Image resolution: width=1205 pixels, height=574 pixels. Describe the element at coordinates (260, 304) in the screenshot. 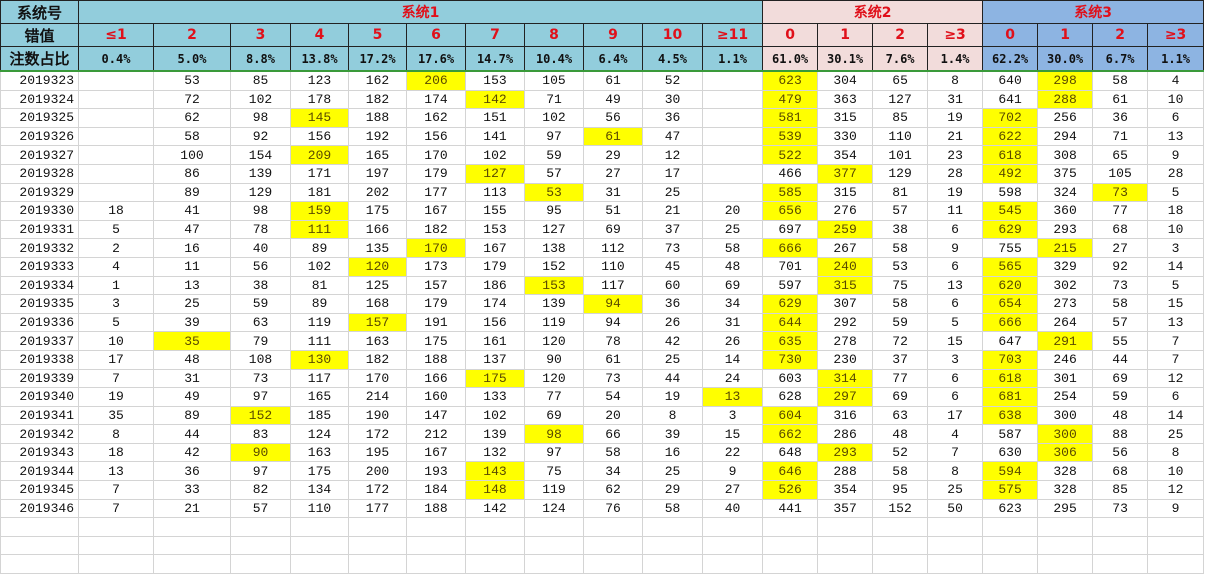

I see `value-cell: 59` at that location.